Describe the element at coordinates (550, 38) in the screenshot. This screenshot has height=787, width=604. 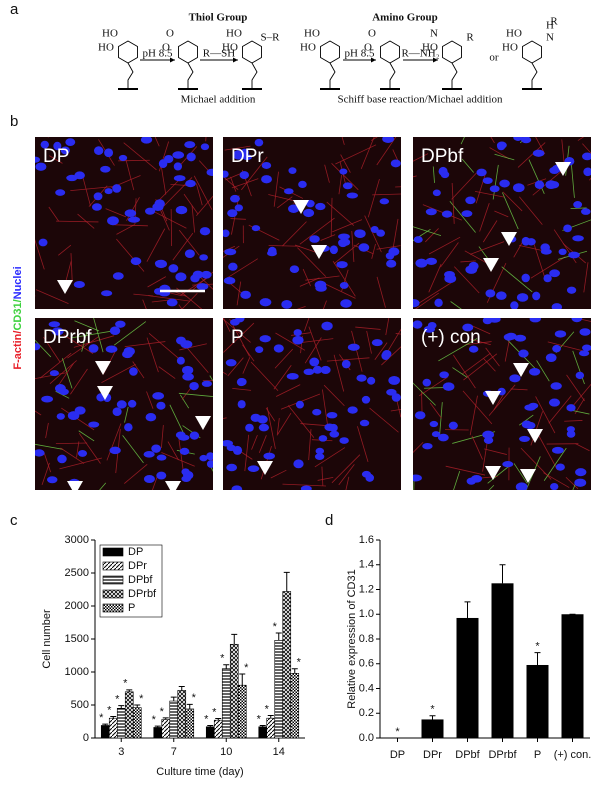
I see `atom-label: N` at that location.